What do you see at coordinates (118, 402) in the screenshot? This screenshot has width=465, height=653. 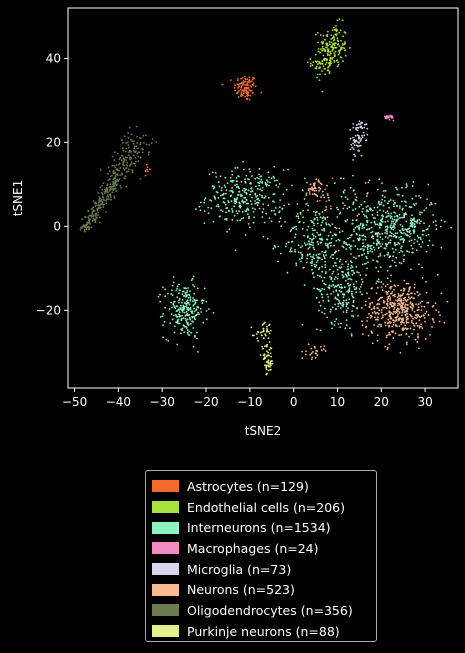 I see `x-tick-label: −40` at bounding box center [118, 402].